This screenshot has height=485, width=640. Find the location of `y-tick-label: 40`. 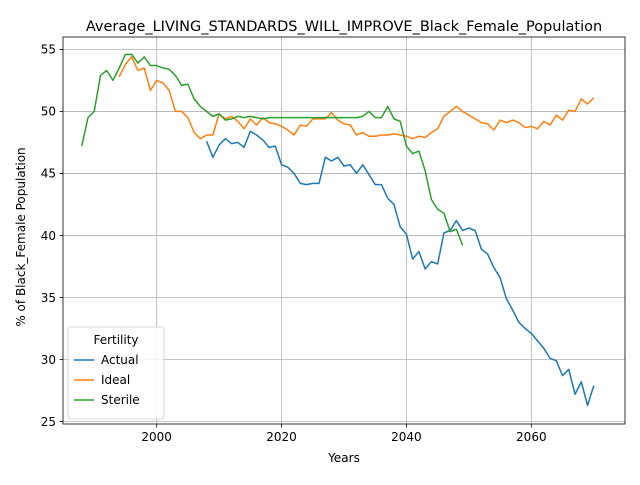

y-tick-label: 40 is located at coordinates (48, 236).